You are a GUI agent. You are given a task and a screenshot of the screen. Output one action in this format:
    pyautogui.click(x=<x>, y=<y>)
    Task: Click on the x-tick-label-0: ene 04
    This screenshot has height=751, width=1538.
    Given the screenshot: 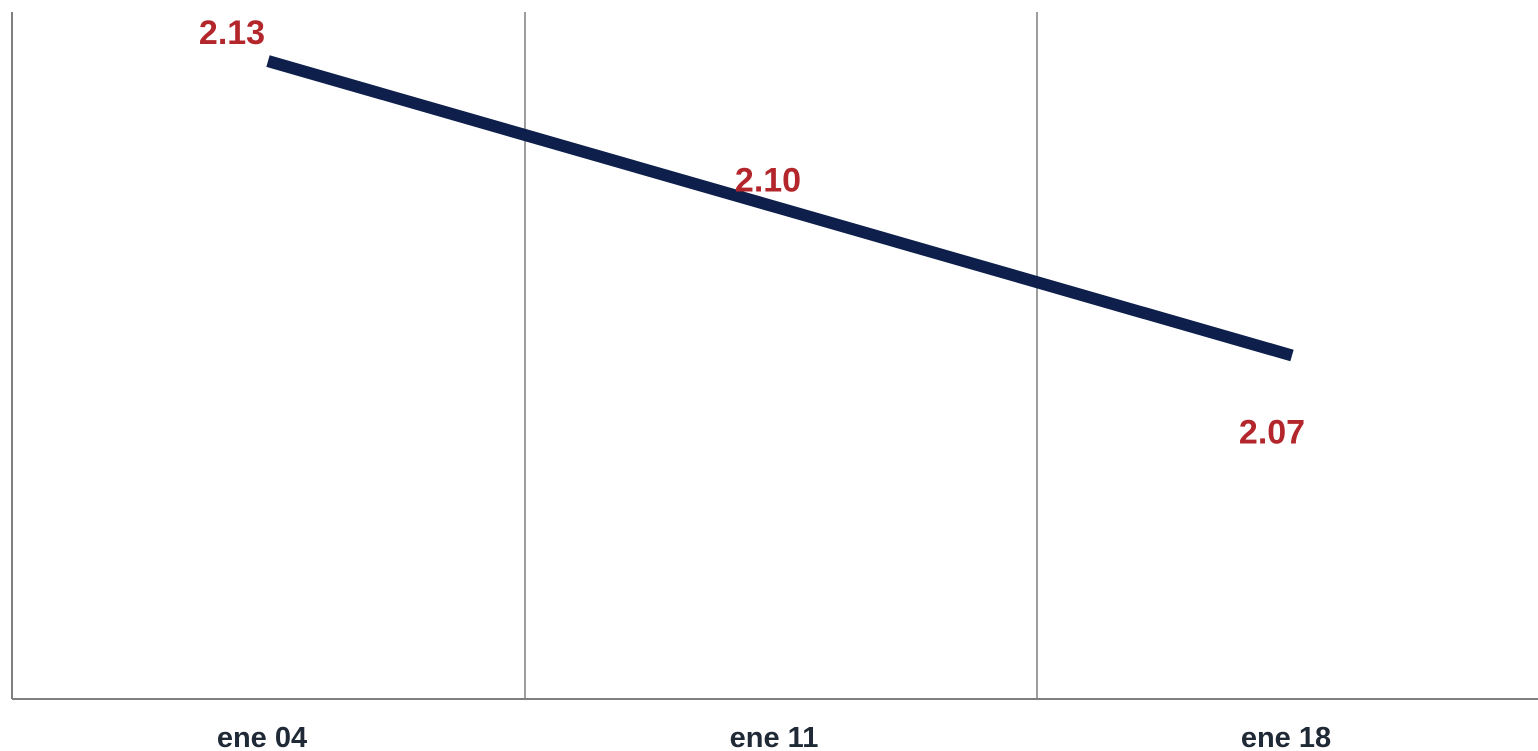 What is the action you would take?
    pyautogui.click(x=262, y=736)
    